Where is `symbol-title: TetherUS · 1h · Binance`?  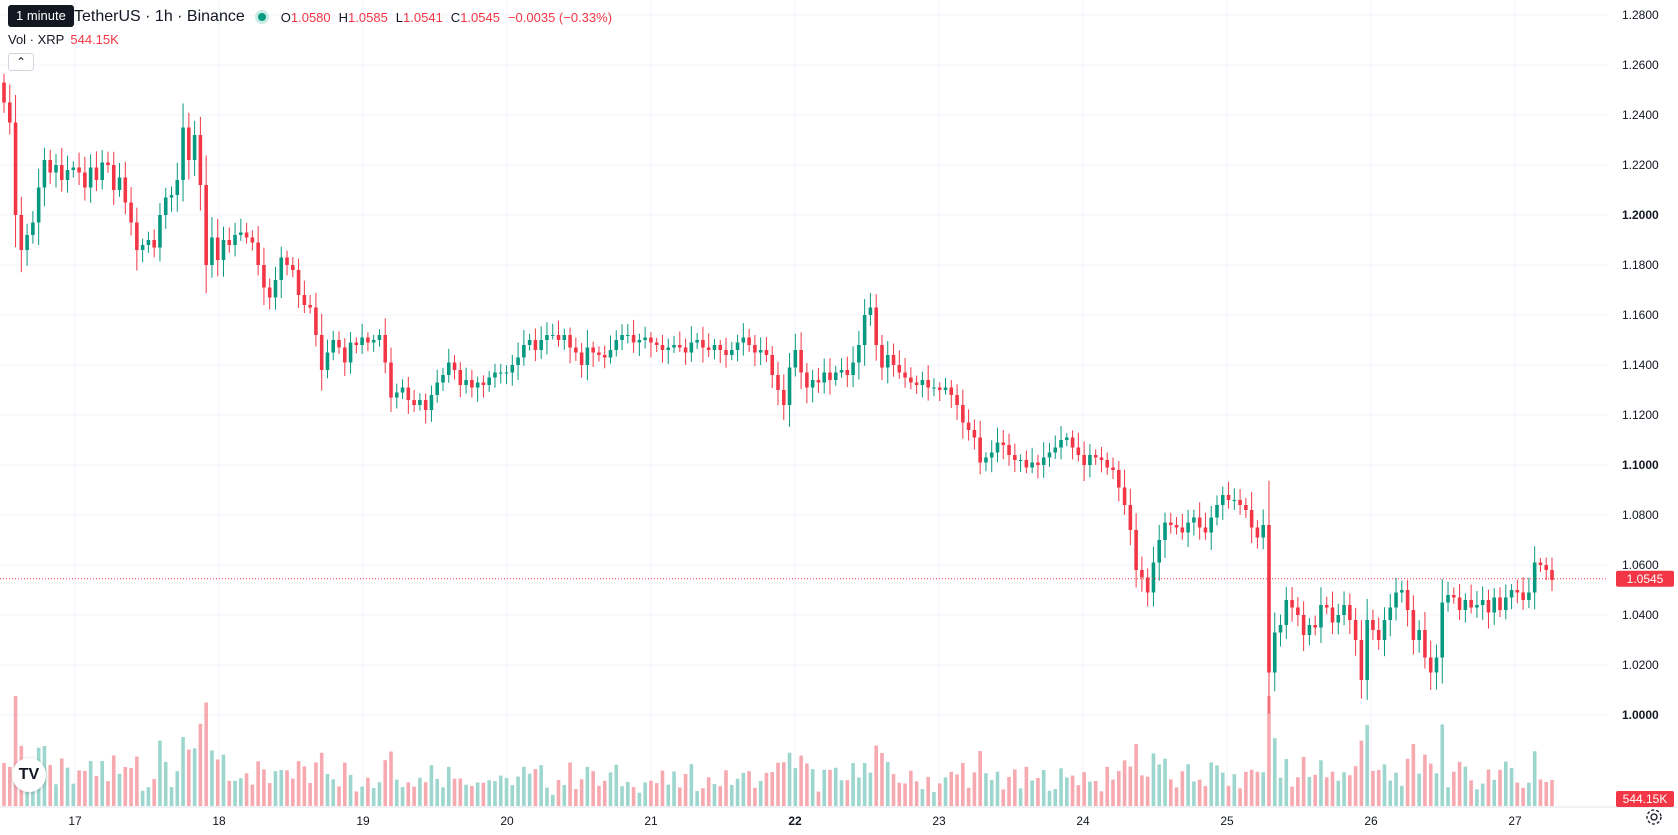
symbol-title: TetherUS · 1h · Binance is located at coordinates (159, 16).